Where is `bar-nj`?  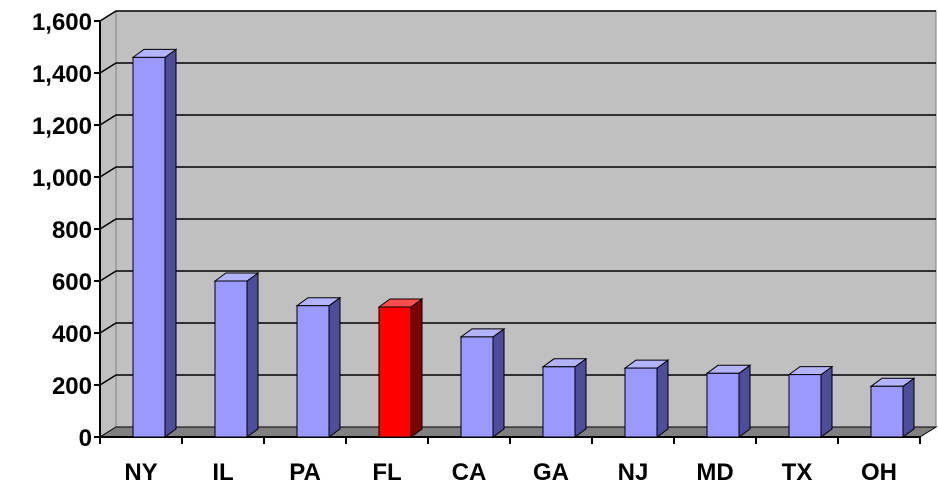
bar-nj is located at coordinates (646, 398).